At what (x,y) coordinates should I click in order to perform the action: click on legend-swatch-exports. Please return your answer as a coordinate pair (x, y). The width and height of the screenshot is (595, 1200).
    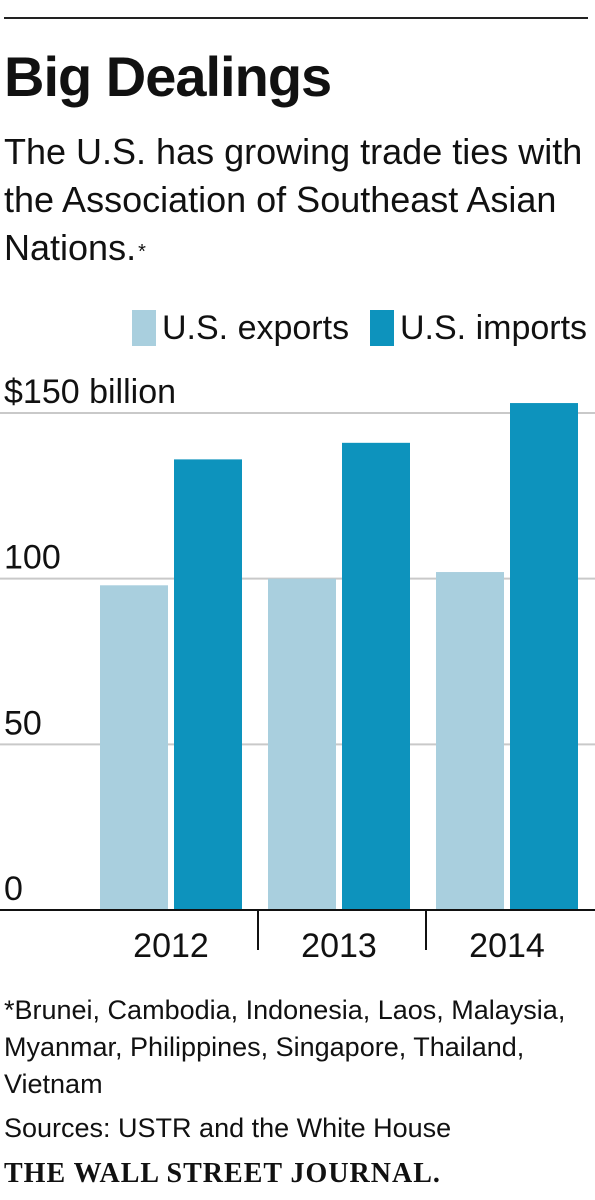
    Looking at the image, I should click on (144, 328).